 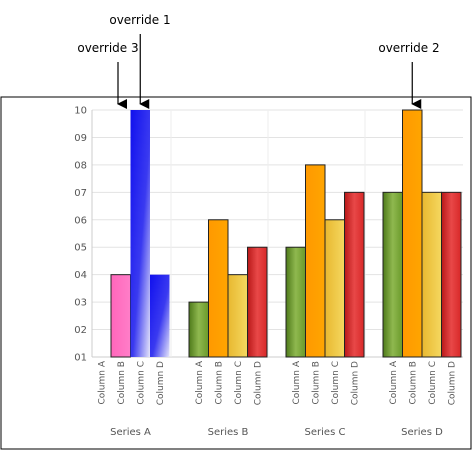 I want to click on bar-series-d-column-b, so click(x=412, y=233).